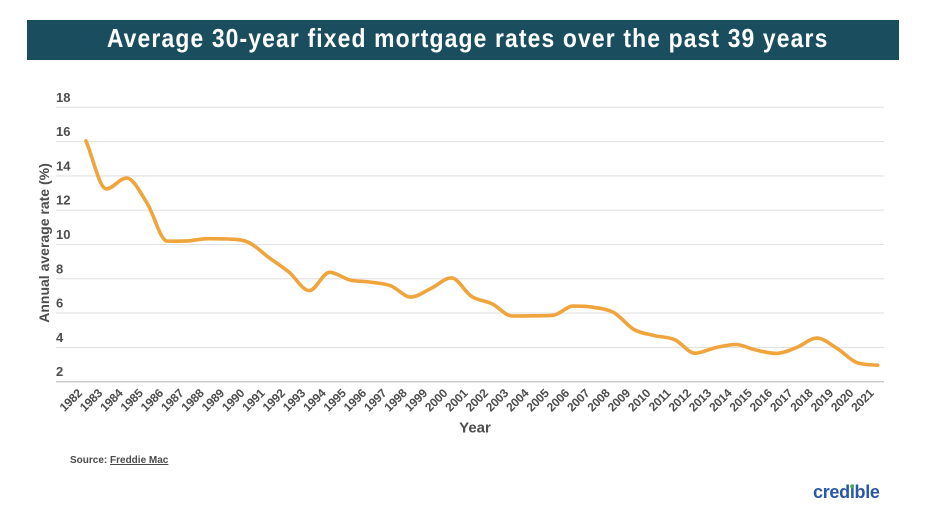 Image resolution: width=932 pixels, height=524 pixels. What do you see at coordinates (44, 243) in the screenshot?
I see `svg-text: Annual average rate (%)` at bounding box center [44, 243].